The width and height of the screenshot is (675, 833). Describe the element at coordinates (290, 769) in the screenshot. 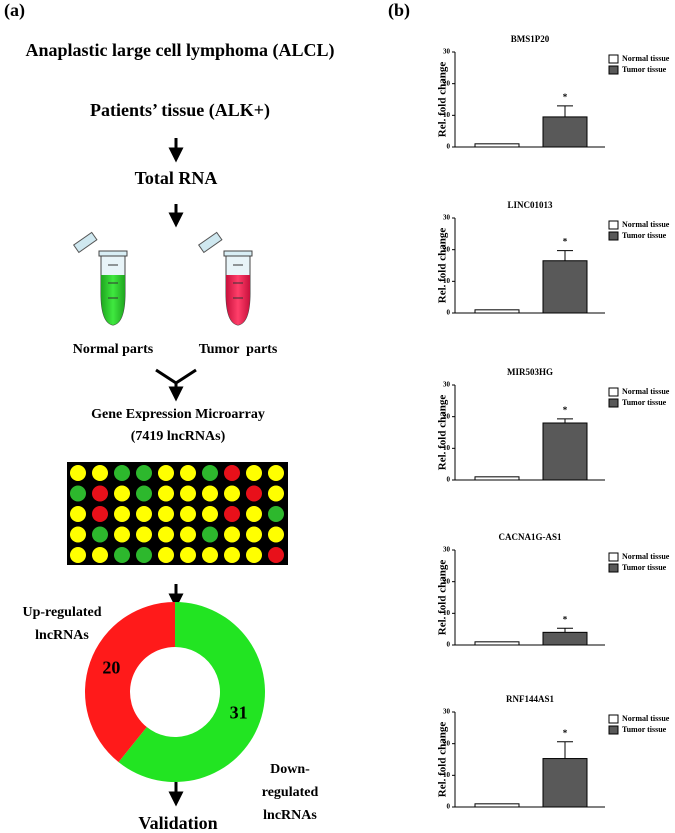

I see `category-label: Down-` at that location.